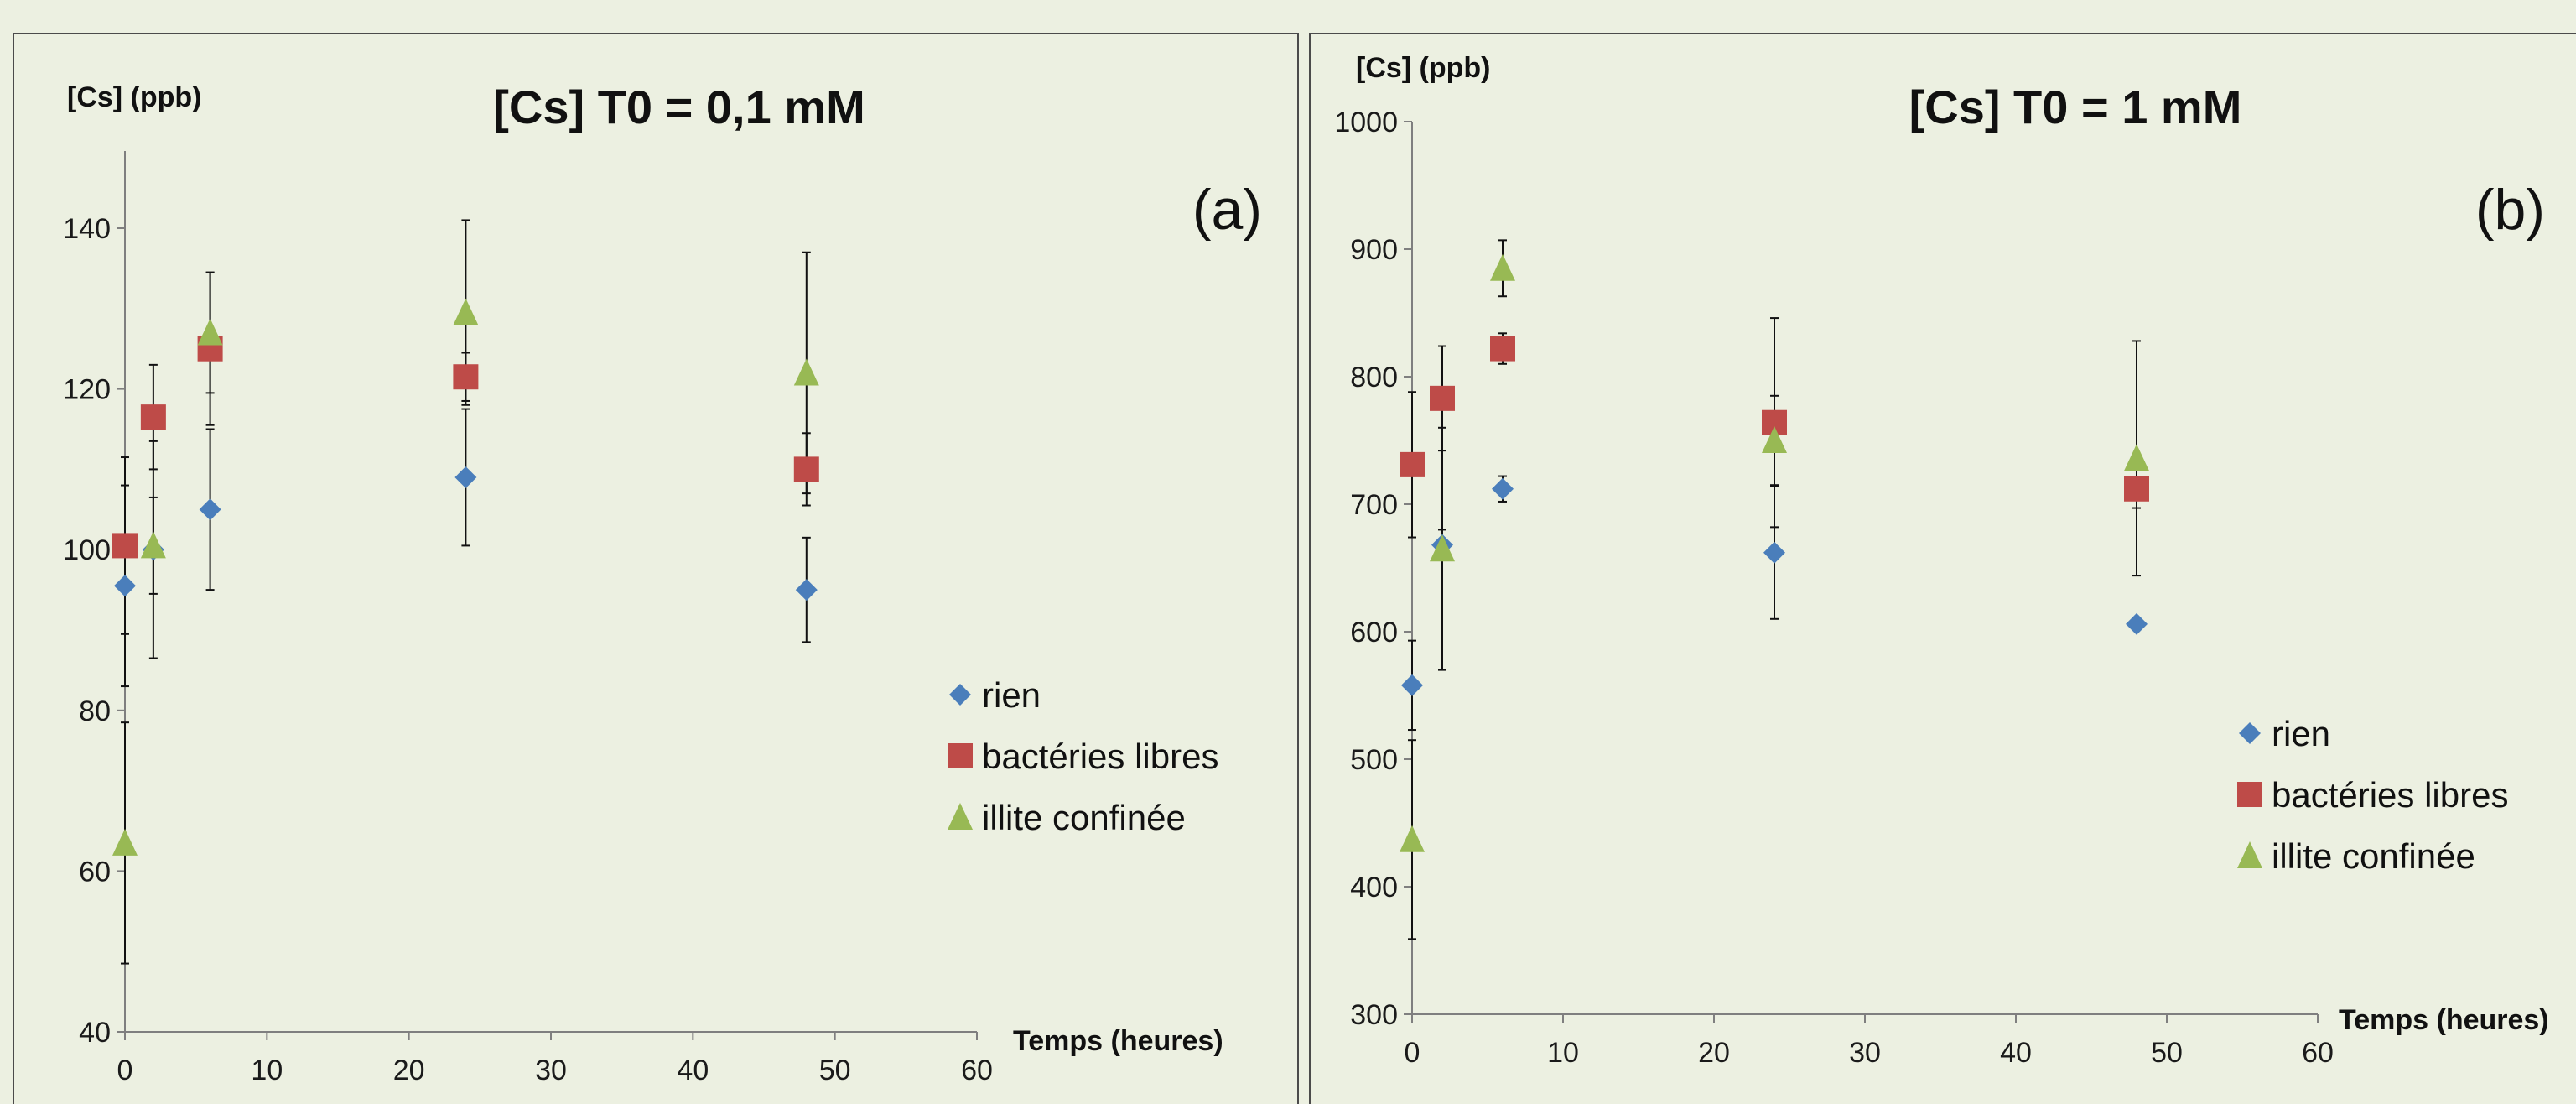  I want to click on y-axis-title-a: [Cs] (ppb), so click(134, 97).